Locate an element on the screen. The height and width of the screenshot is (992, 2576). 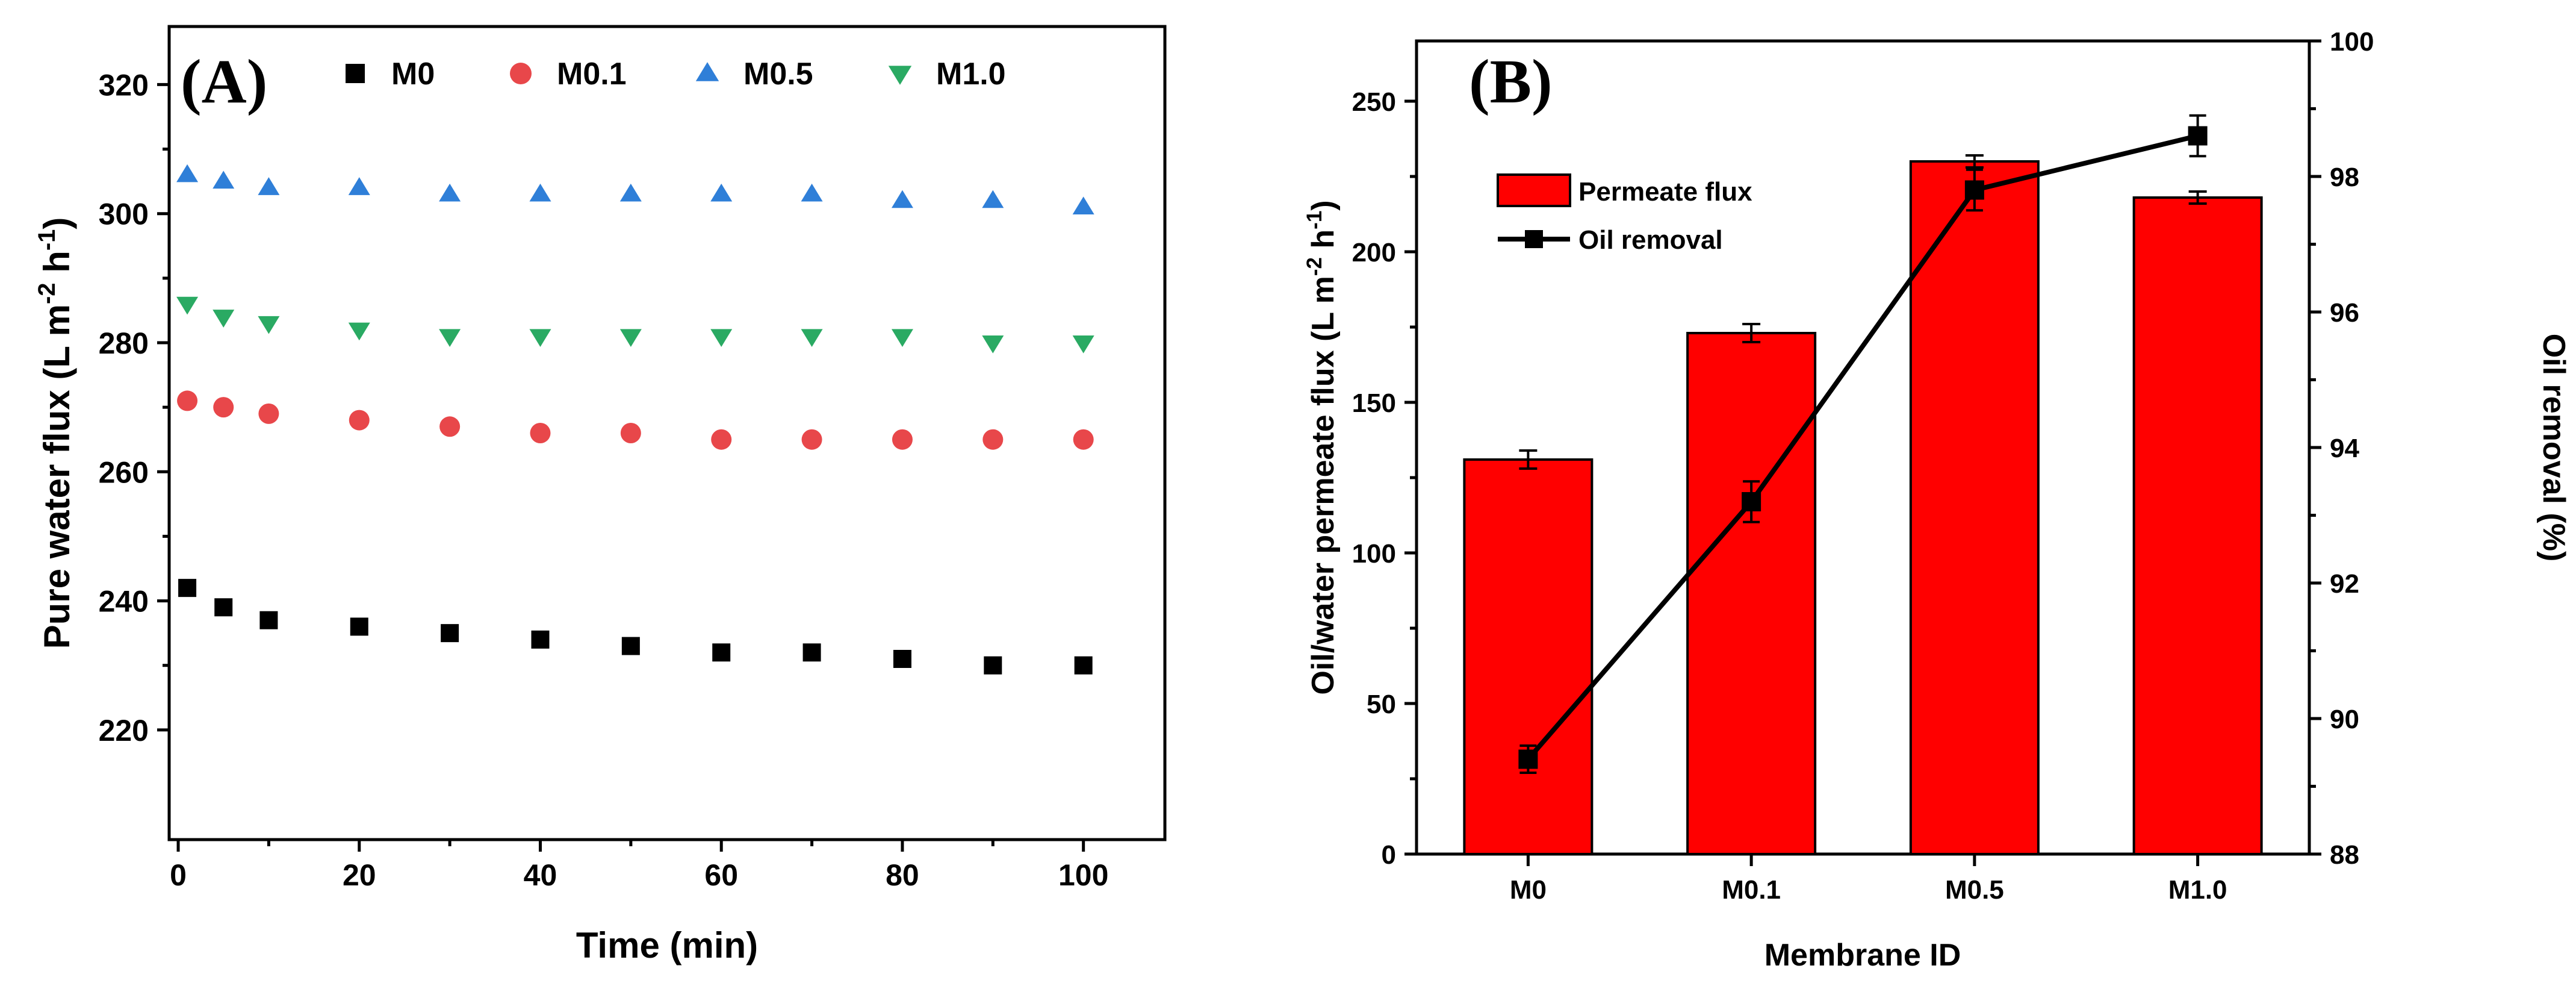
left-y-tick-label: 0 is located at coordinates (1389, 855).